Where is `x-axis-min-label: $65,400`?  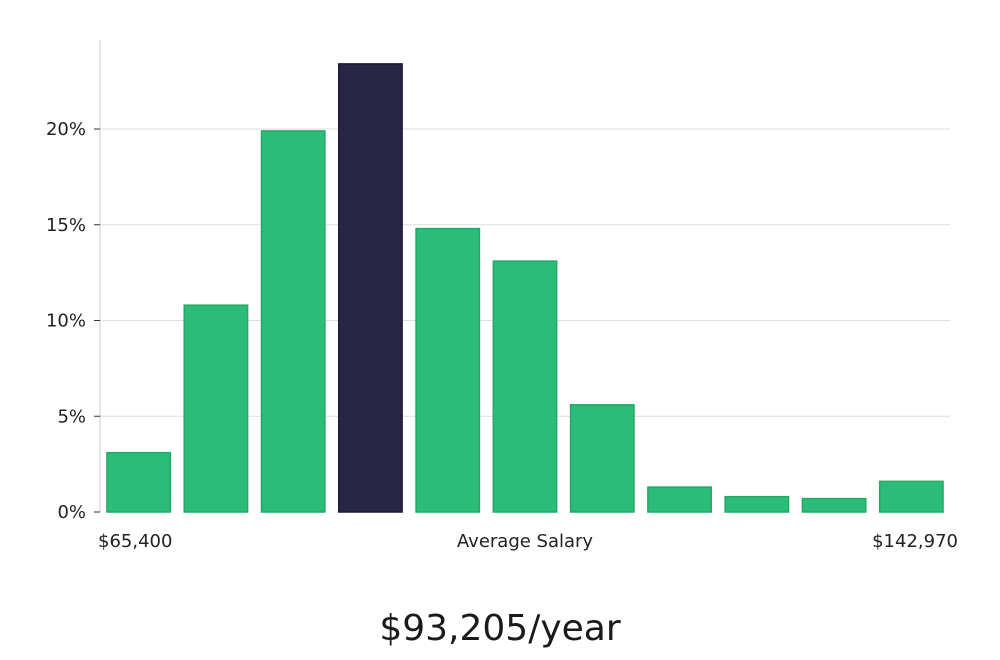 x-axis-min-label: $65,400 is located at coordinates (135, 541).